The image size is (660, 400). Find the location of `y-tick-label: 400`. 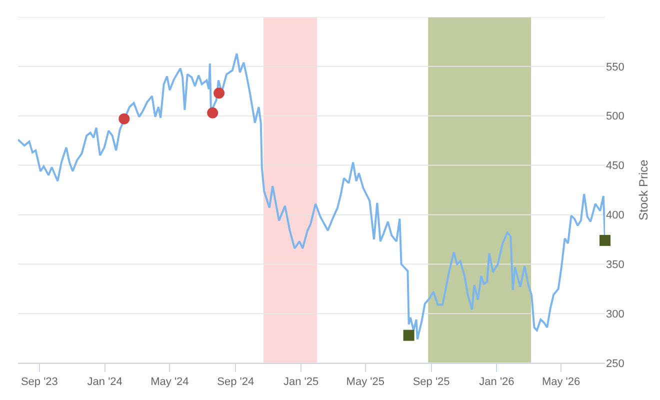

y-tick-label: 400 is located at coordinates (615, 216).